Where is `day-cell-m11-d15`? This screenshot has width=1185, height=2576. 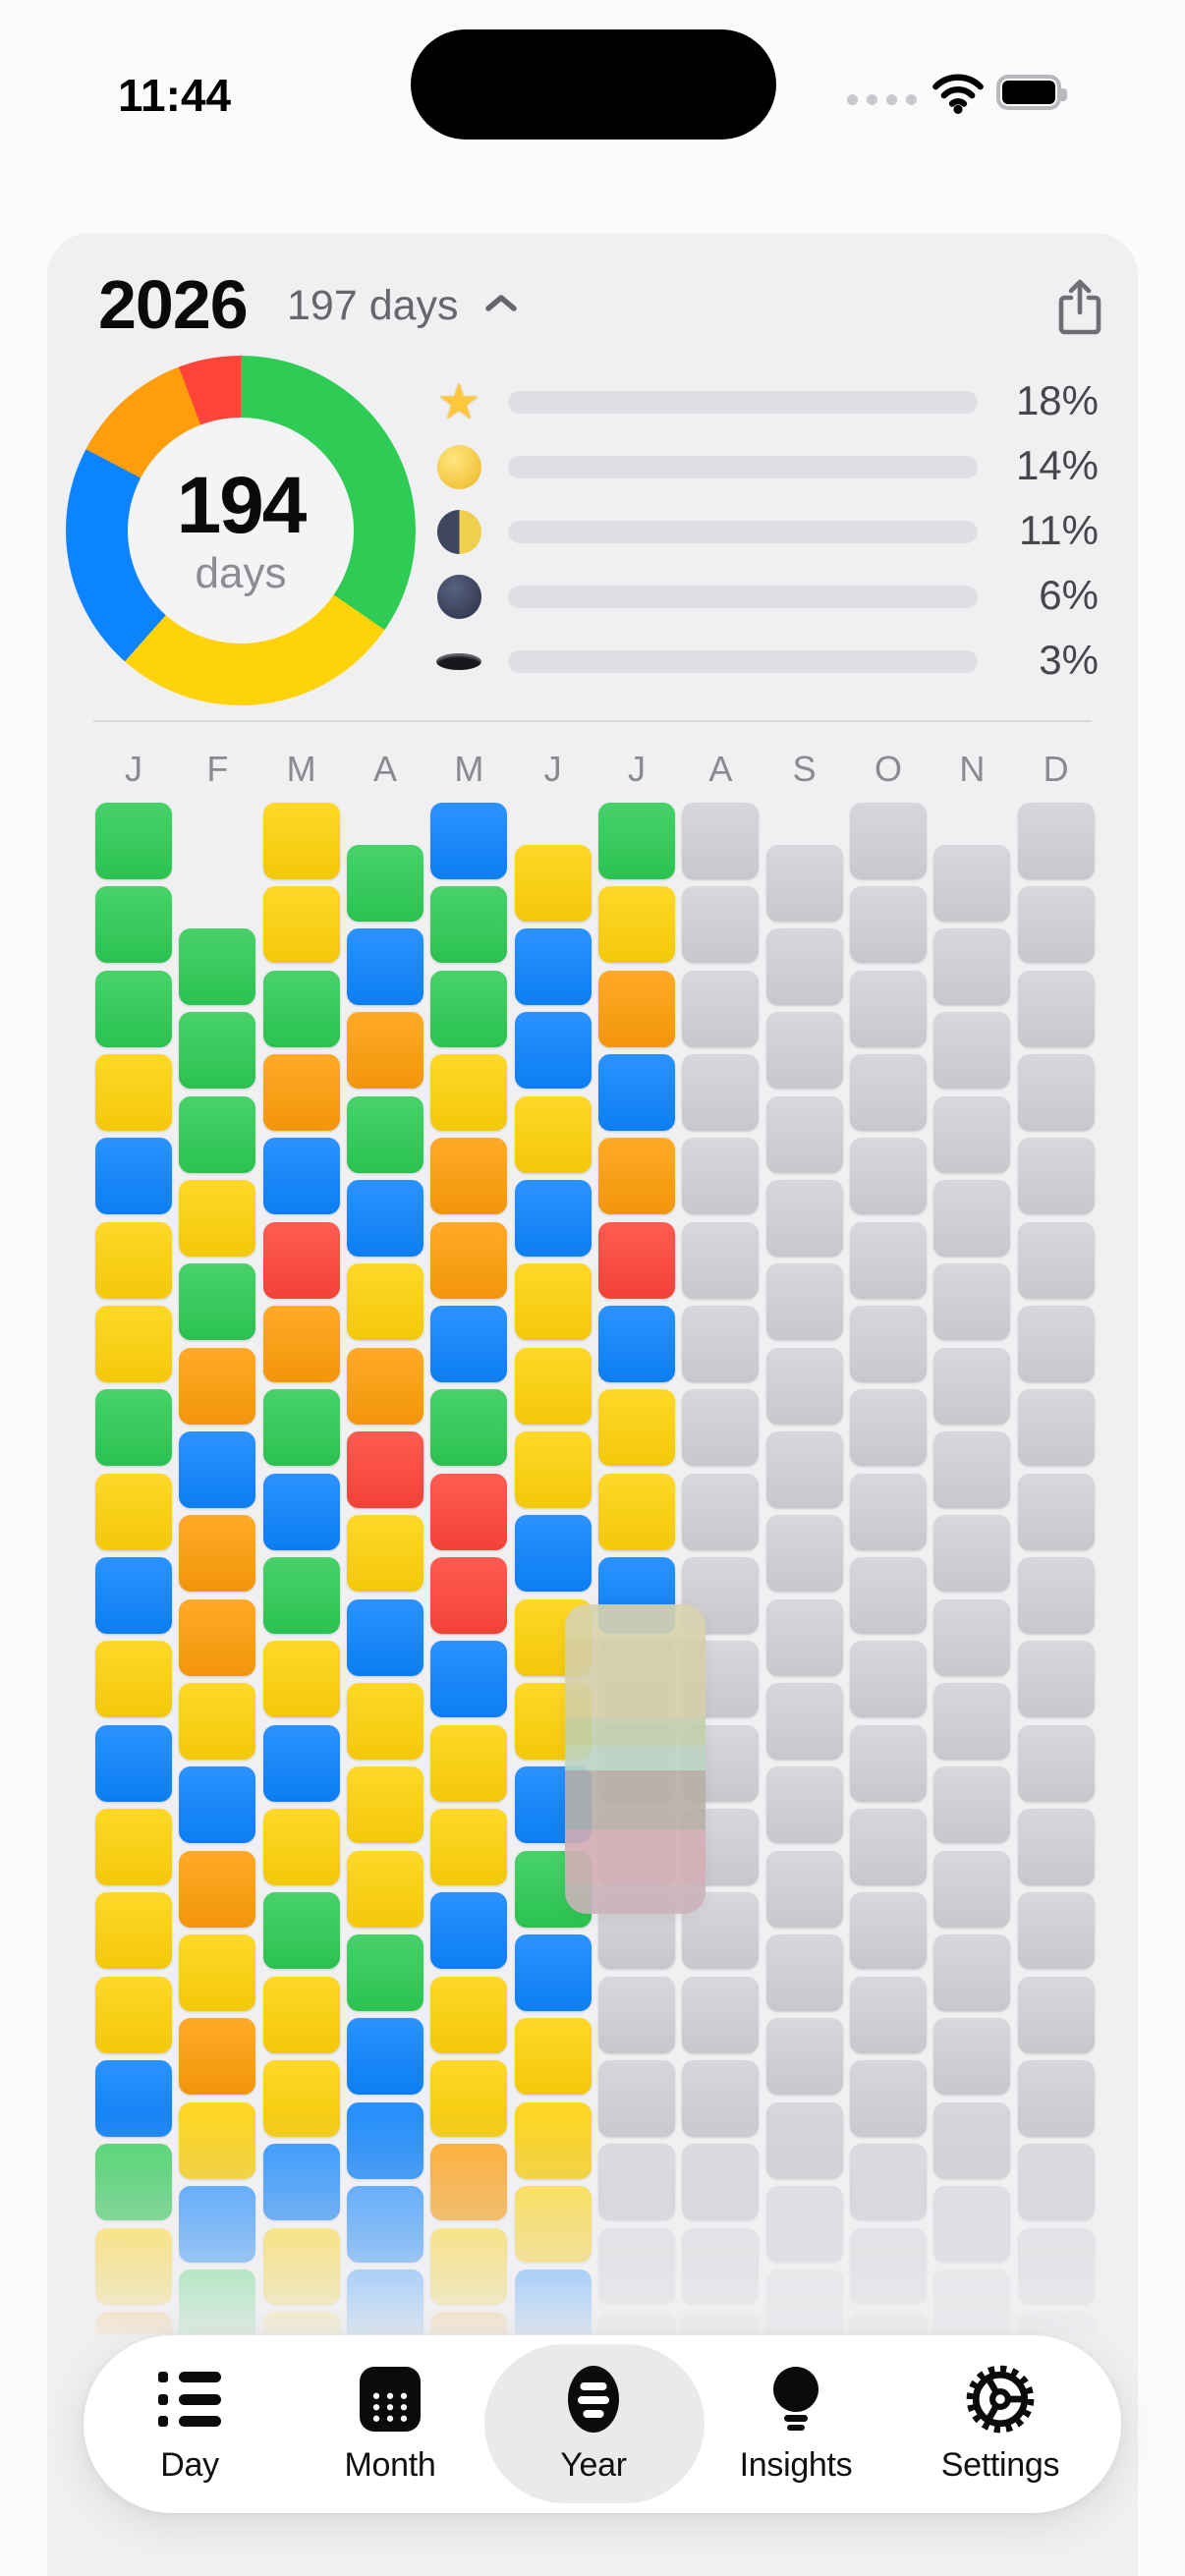
day-cell-m11-d15 is located at coordinates (972, 2057).